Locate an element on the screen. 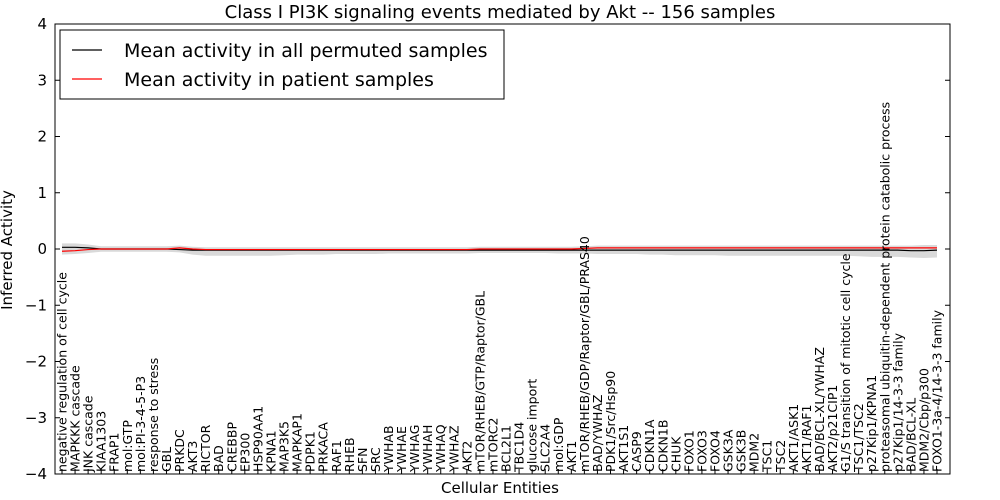  category-label: AKT1S1 is located at coordinates (623, 448).